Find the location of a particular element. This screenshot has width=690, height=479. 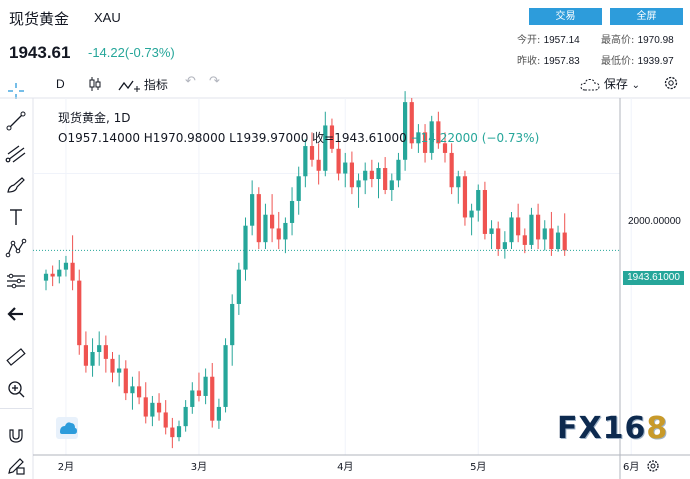

indicators-icon is located at coordinates (129, 86).